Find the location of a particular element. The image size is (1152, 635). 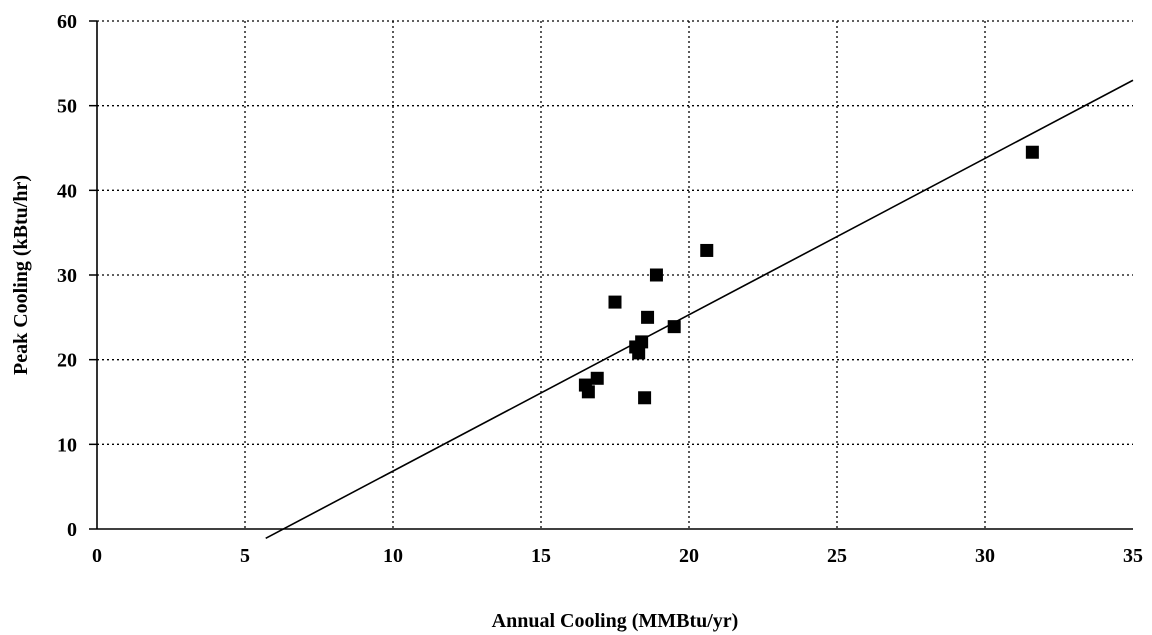

y-tick-label: 30 is located at coordinates (67, 276).